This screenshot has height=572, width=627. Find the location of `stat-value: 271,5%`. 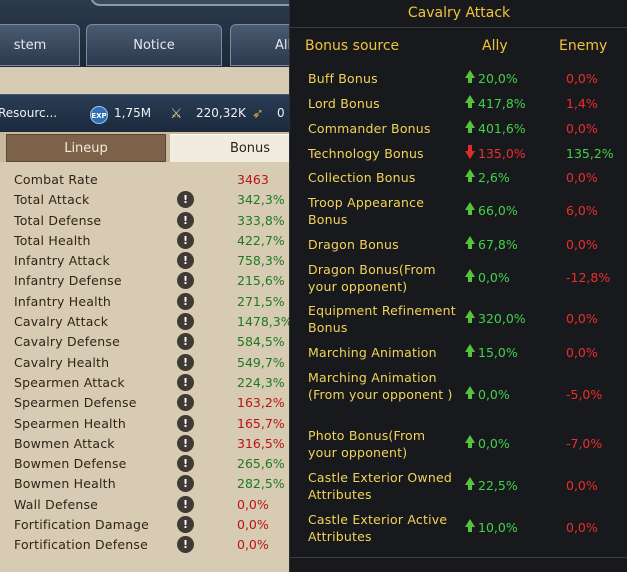

stat-value: 271,5% is located at coordinates (261, 301).